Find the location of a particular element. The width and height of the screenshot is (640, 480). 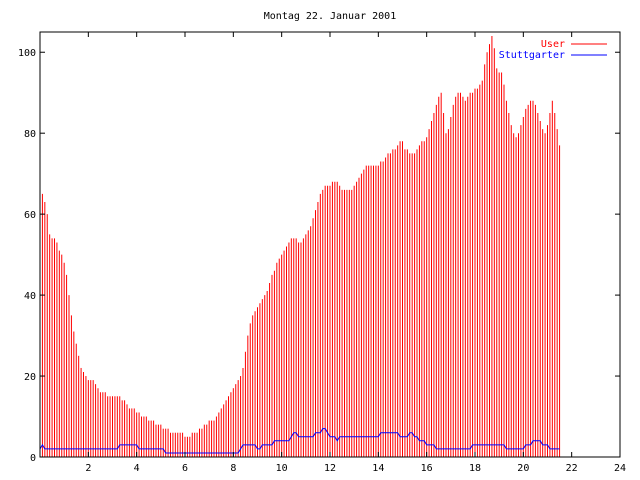

x-tick-label: 16 is located at coordinates (427, 468).